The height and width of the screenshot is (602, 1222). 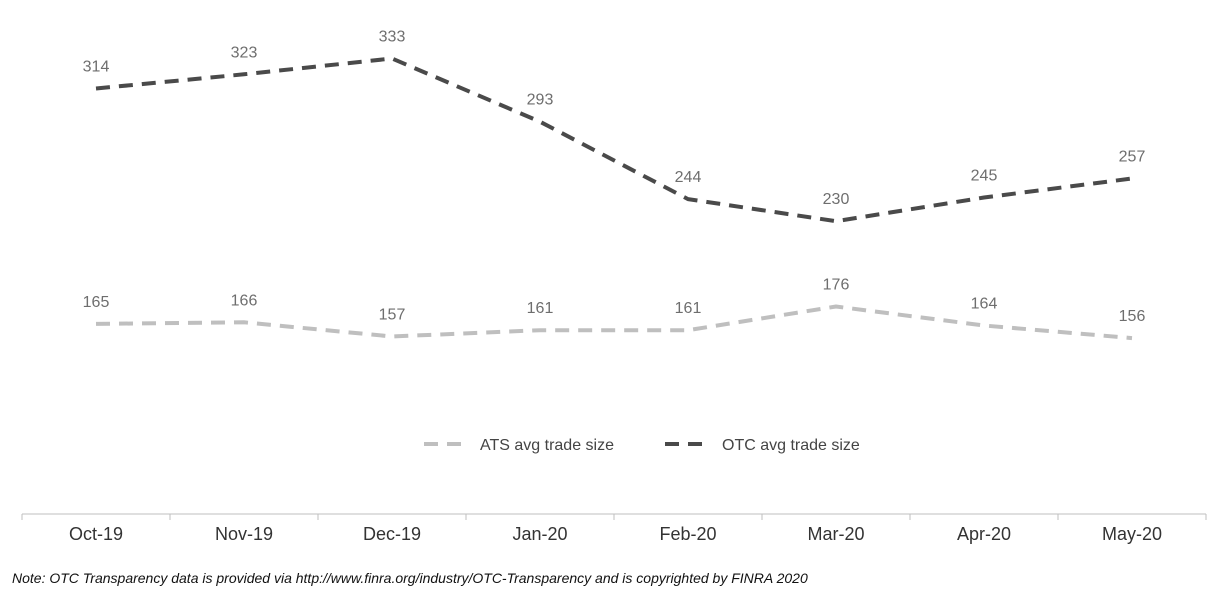 I want to click on x-tick-label: Nov-19, so click(x=244, y=534).